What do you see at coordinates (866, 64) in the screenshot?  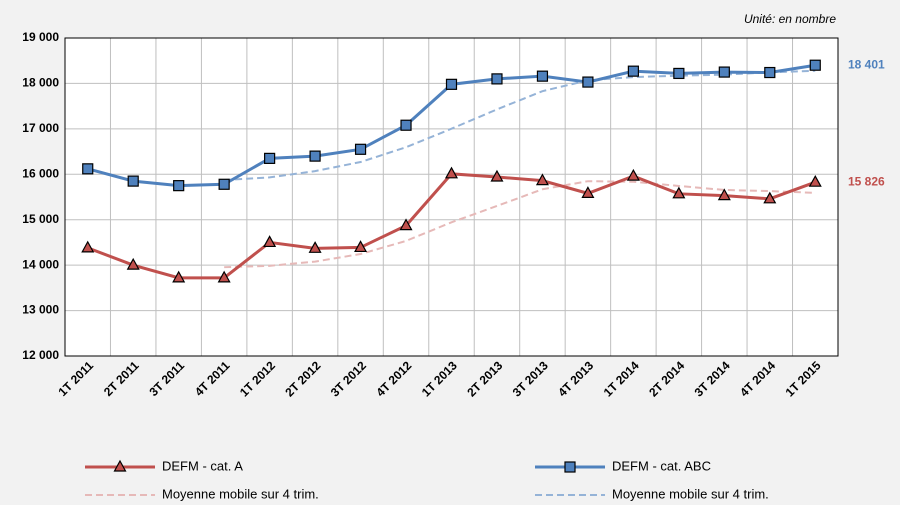 I see `end-label: 18 401` at bounding box center [866, 64].